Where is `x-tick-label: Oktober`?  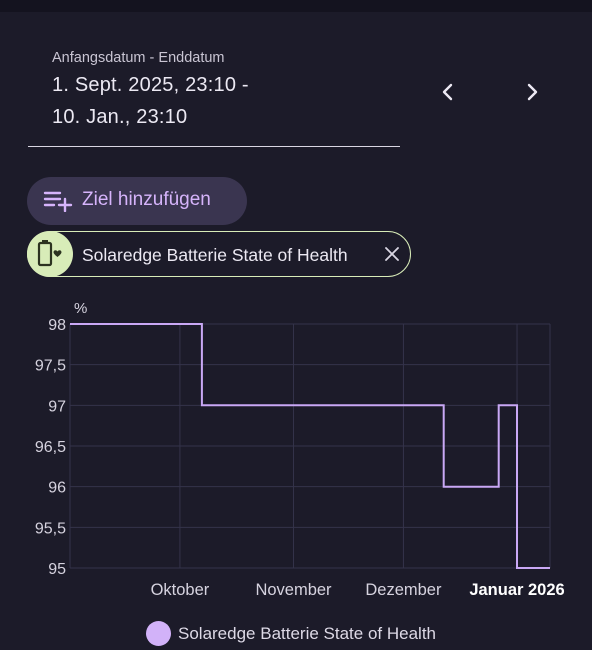 x-tick-label: Oktober is located at coordinates (180, 590).